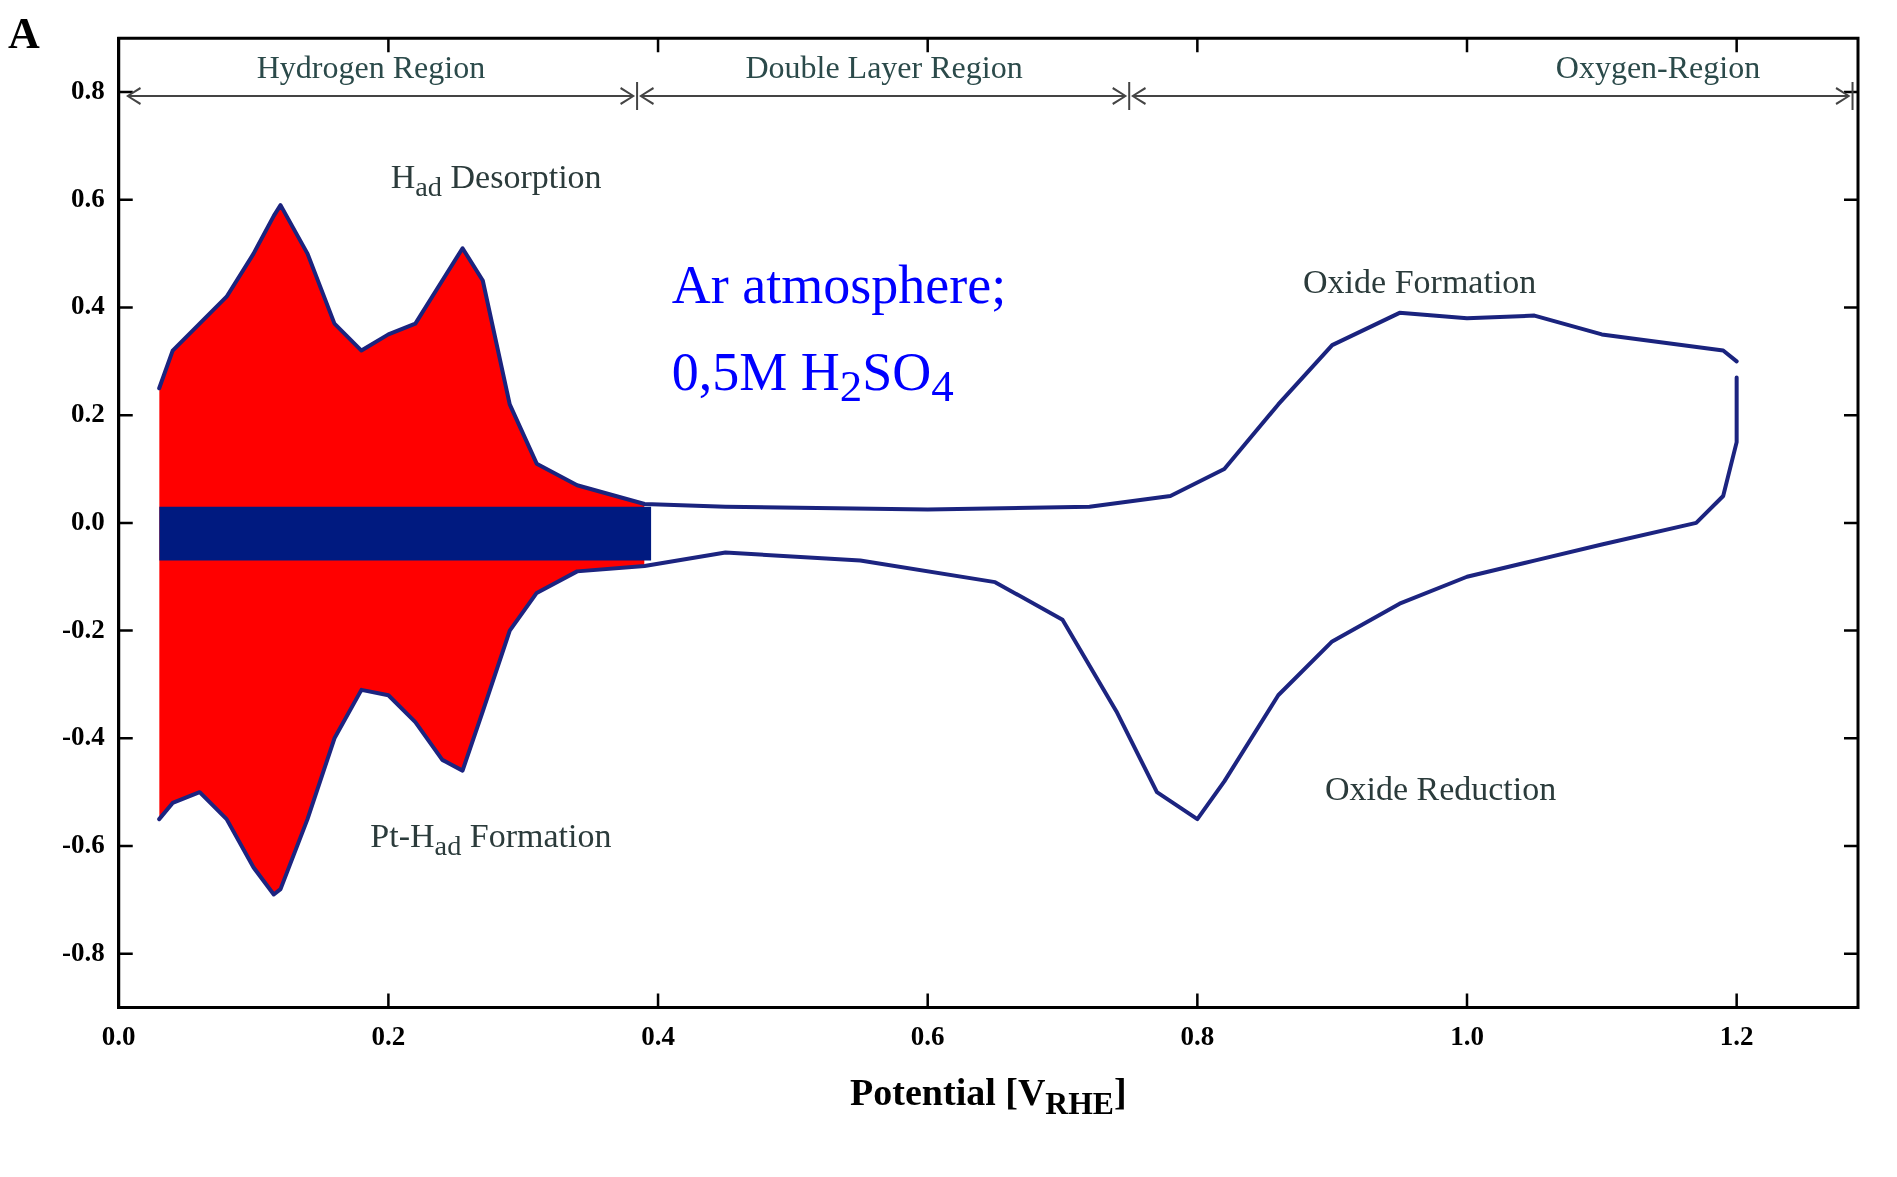 The width and height of the screenshot is (1897, 1177). What do you see at coordinates (118, 1035) in the screenshot?
I see `x-tick-label: 0.0` at bounding box center [118, 1035].